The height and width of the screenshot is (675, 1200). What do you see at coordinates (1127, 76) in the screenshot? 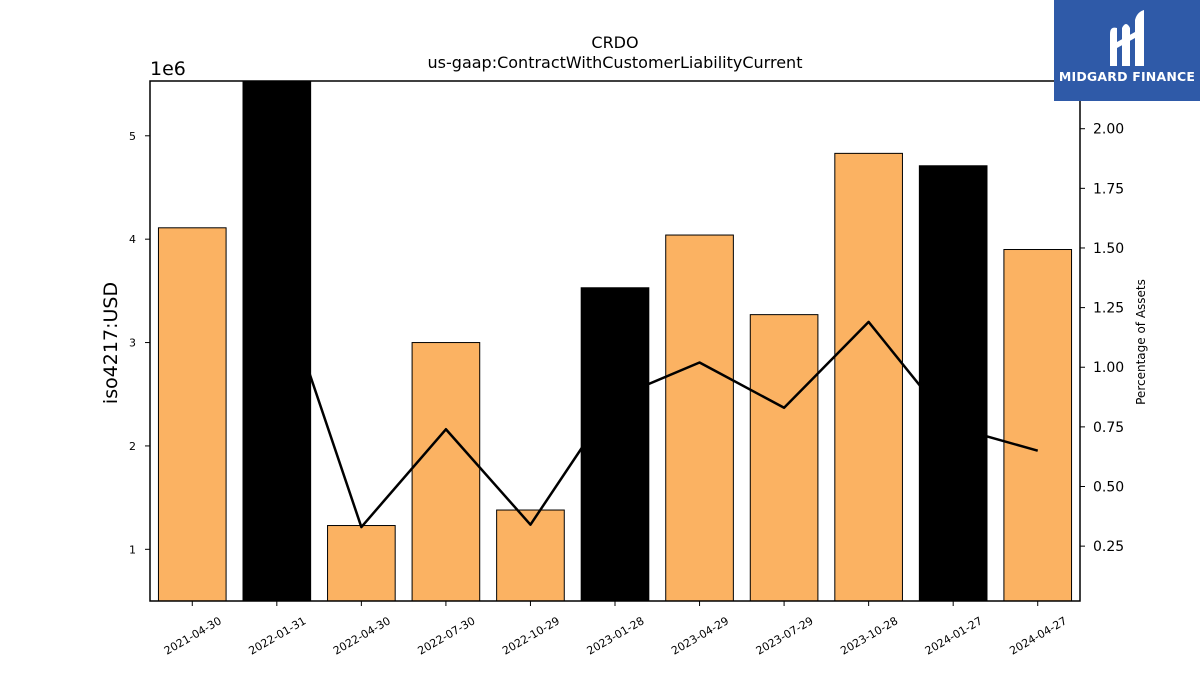
I see `logo-text: MIDGARD FINANCE` at bounding box center [1127, 76].